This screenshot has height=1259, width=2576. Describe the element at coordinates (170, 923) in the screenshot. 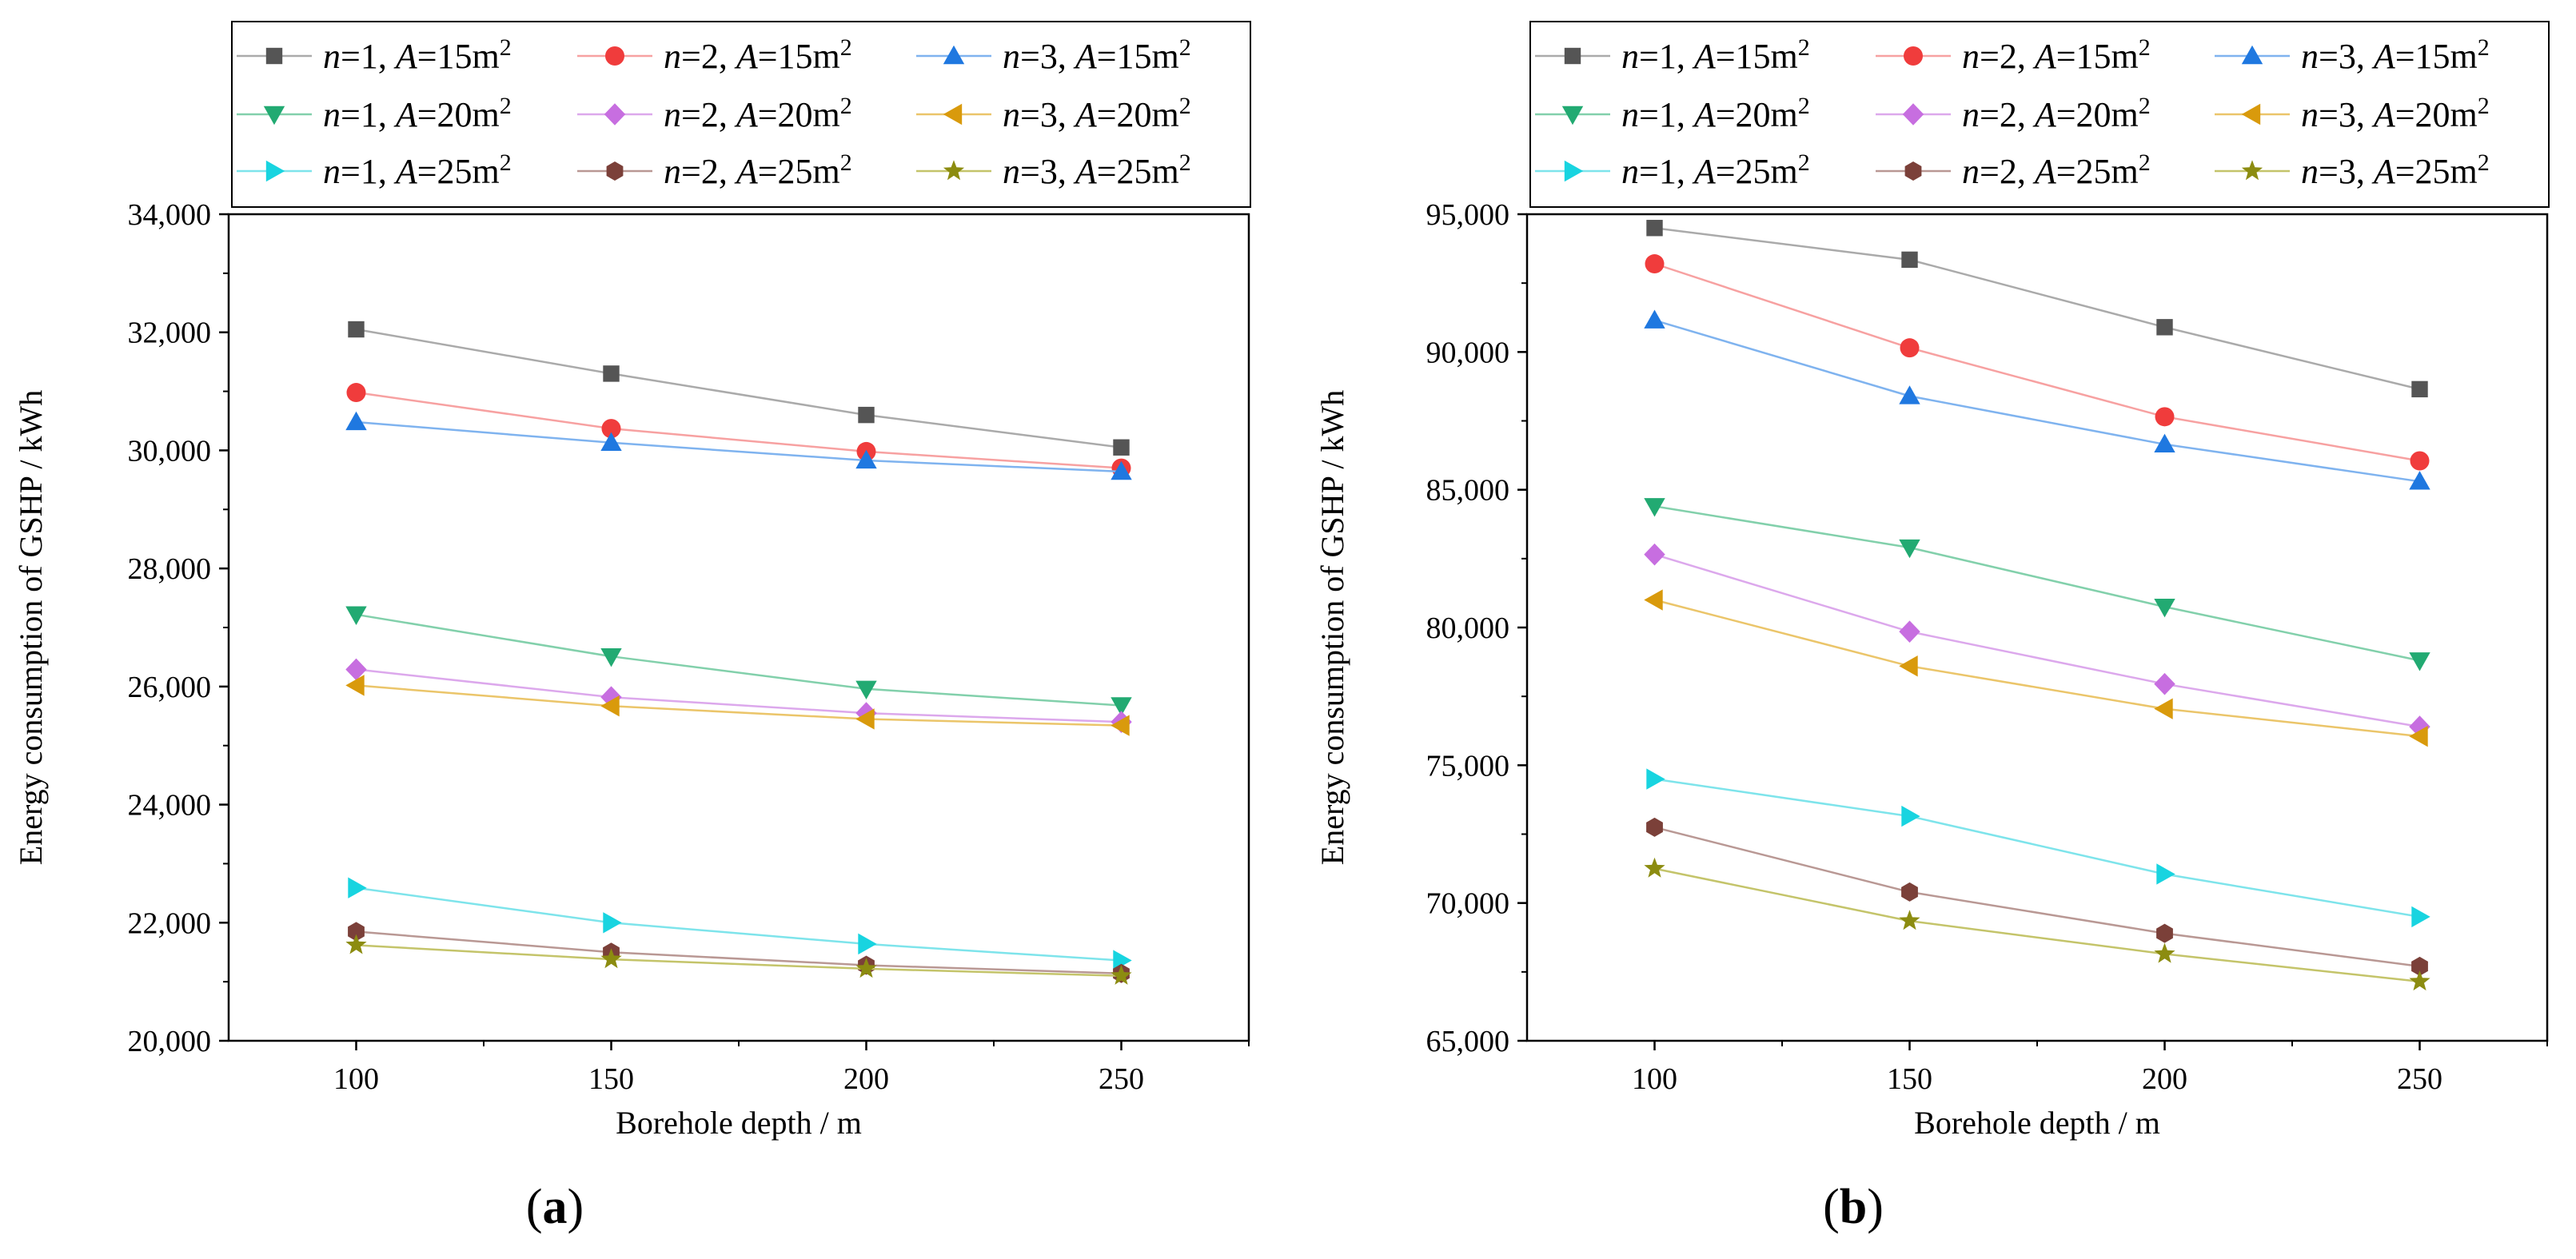

I see `y-tick-label: 22,000` at that location.